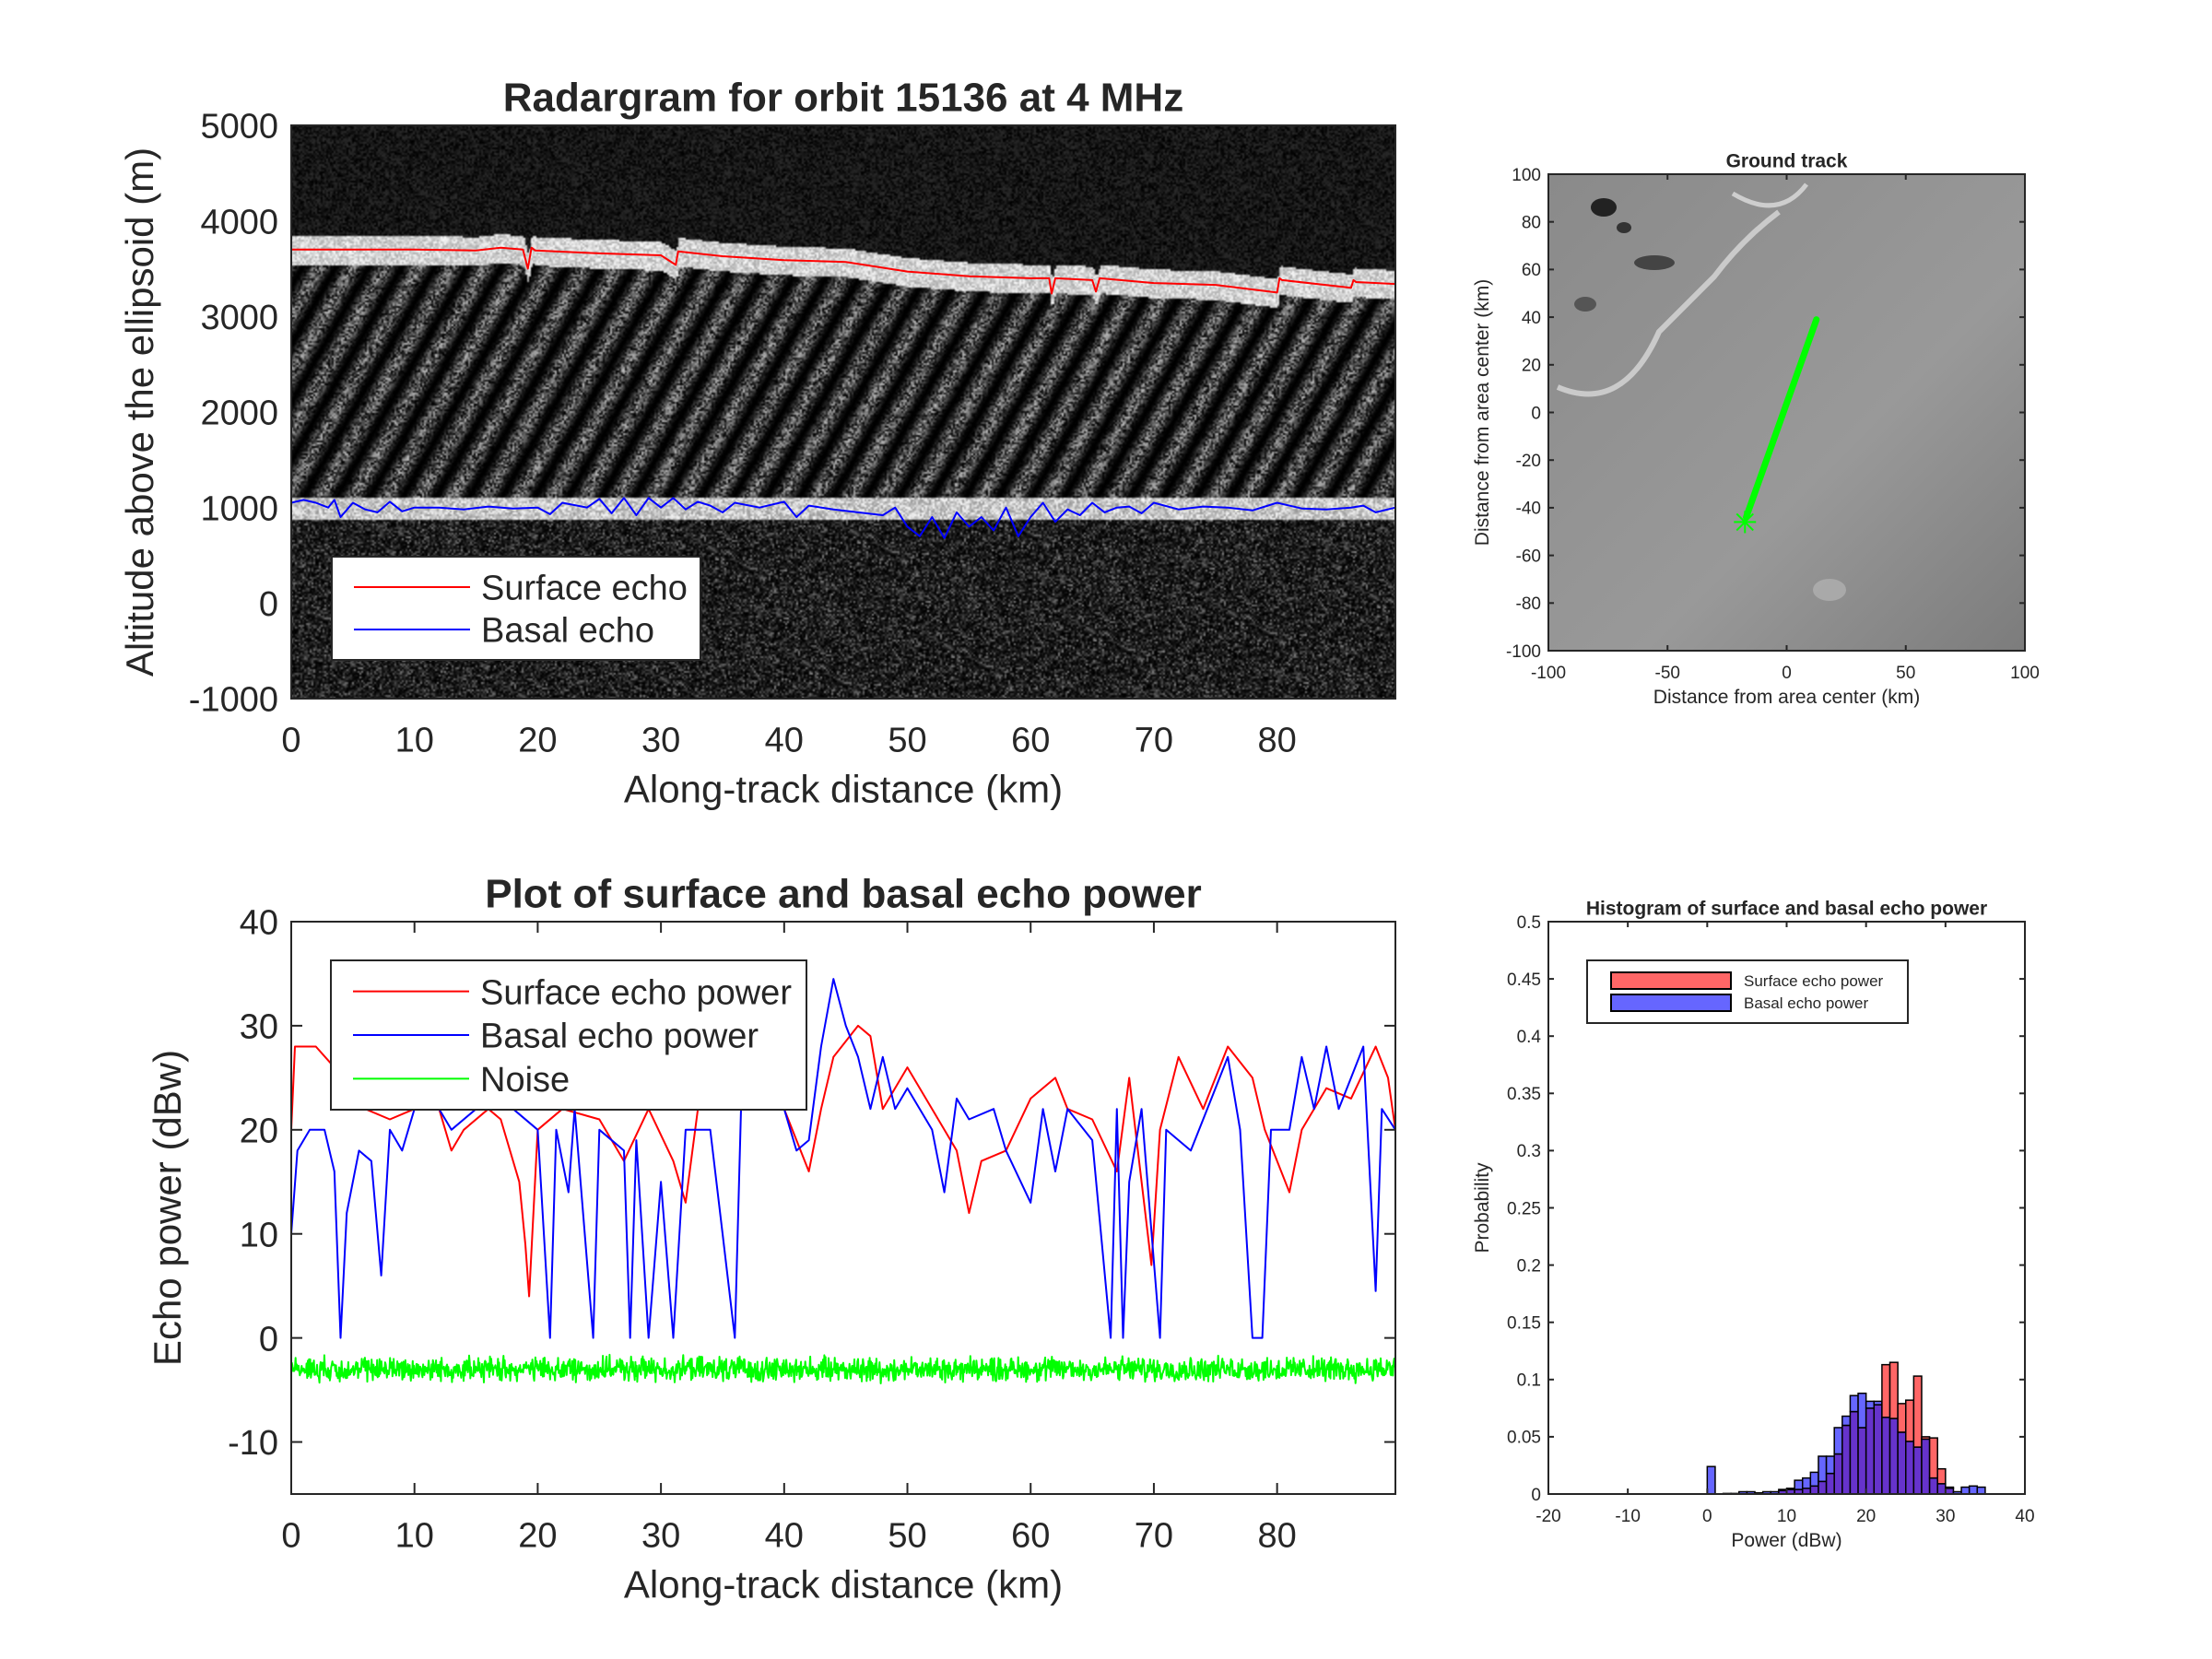  What do you see at coordinates (1528, 509) in the screenshot?
I see `y-tick-label: -40` at bounding box center [1528, 509].